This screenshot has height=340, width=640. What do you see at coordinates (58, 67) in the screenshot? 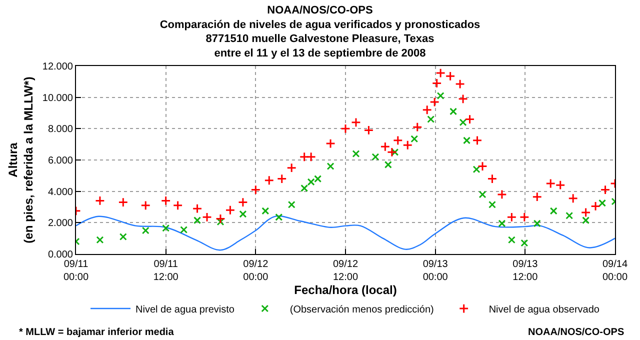
I see `y-tick-label: 12.000` at bounding box center [58, 67].